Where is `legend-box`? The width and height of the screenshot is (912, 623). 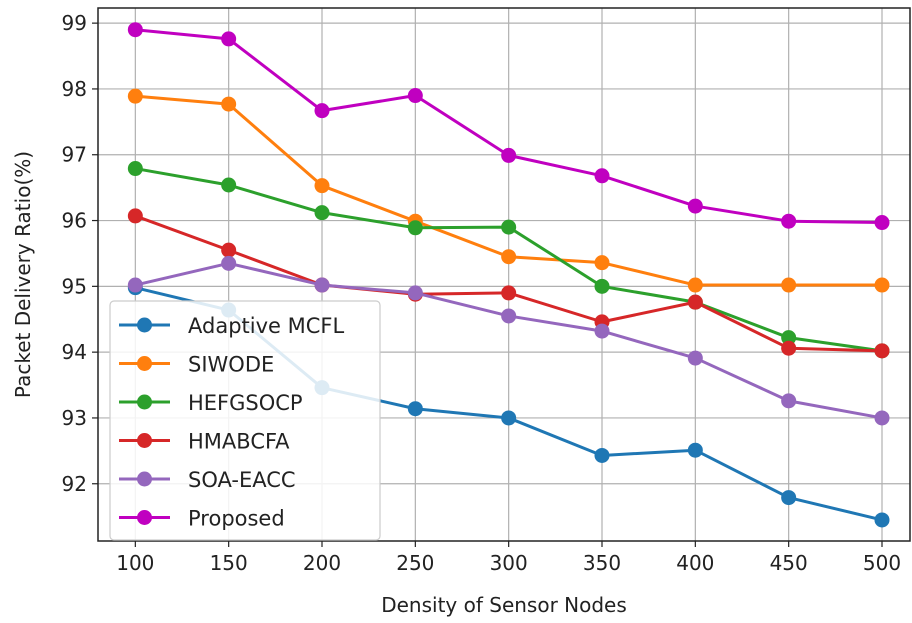 legend-box is located at coordinates (245, 420).